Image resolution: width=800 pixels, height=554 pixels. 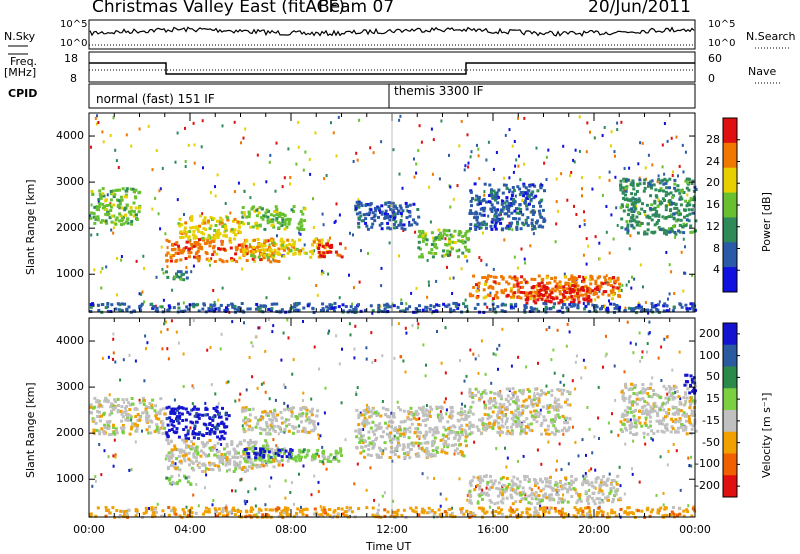 I want to click on nave-label: Nave, so click(x=762, y=71).